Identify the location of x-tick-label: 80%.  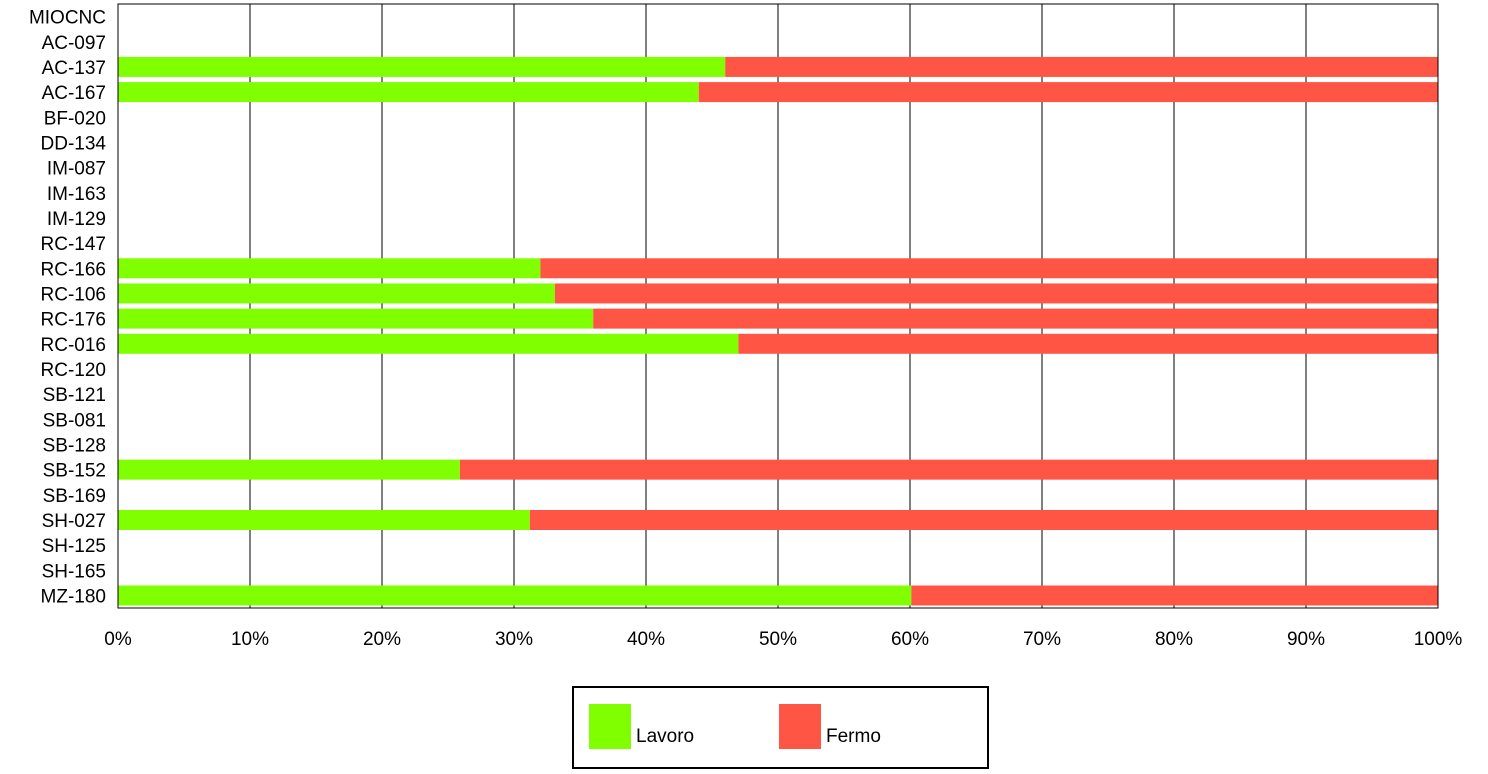
(1174, 639).